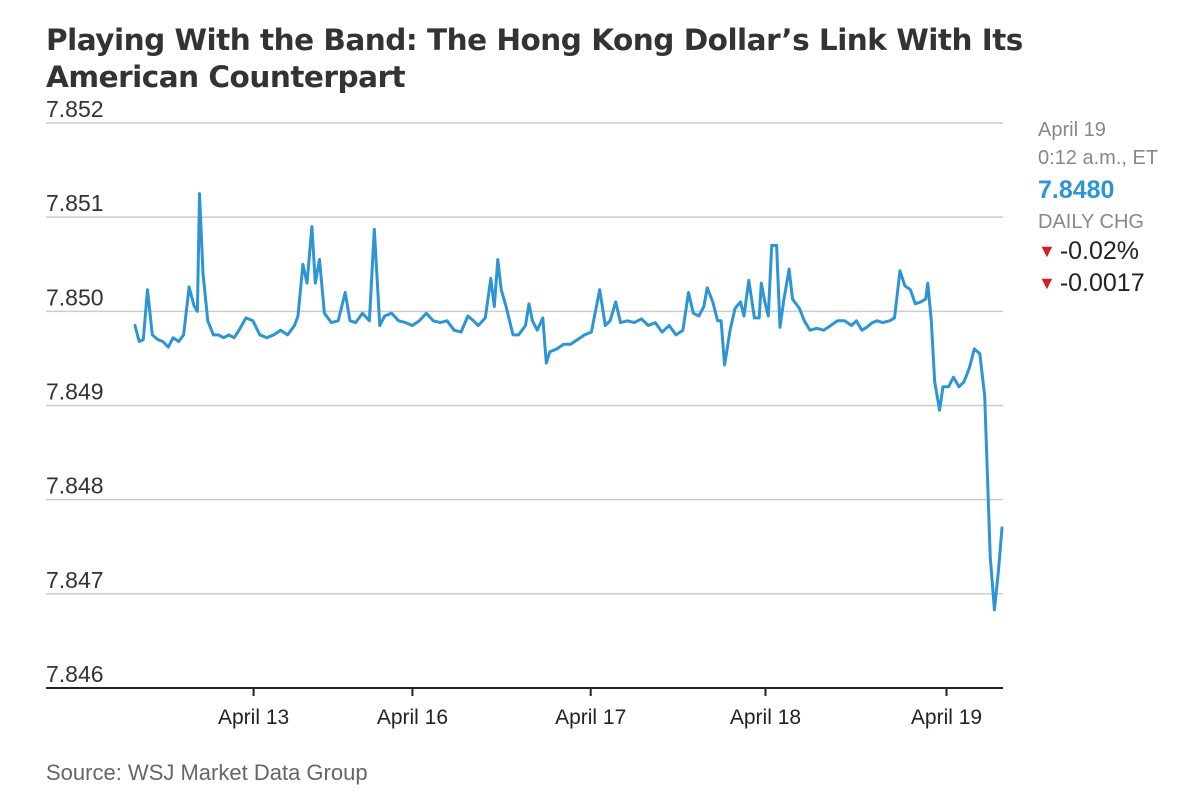 This screenshot has height=805, width=1184. I want to click on y-axis-ticks: 7.852 7.851 7.850 7.849 7.848 7.847 7.846, so click(75, 391).